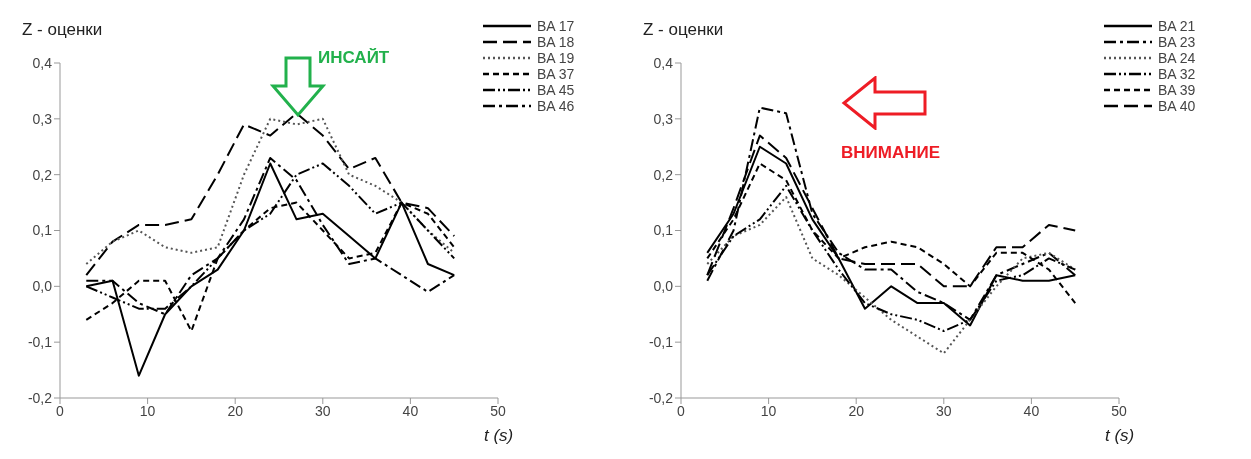 This screenshot has width=1251, height=459. Describe the element at coordinates (556, 74) in the screenshot. I see `legend-label: BA 37` at that location.